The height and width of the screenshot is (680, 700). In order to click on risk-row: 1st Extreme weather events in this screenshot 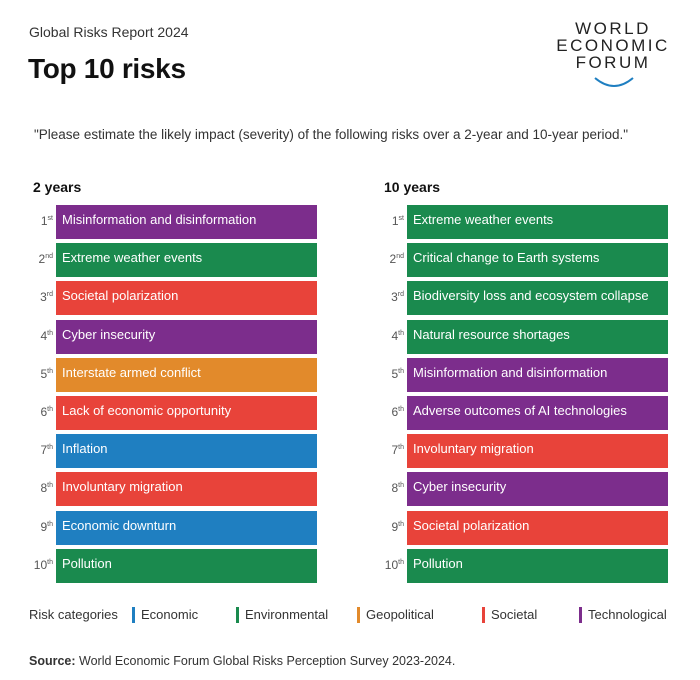, I will do `click(524, 222)`.